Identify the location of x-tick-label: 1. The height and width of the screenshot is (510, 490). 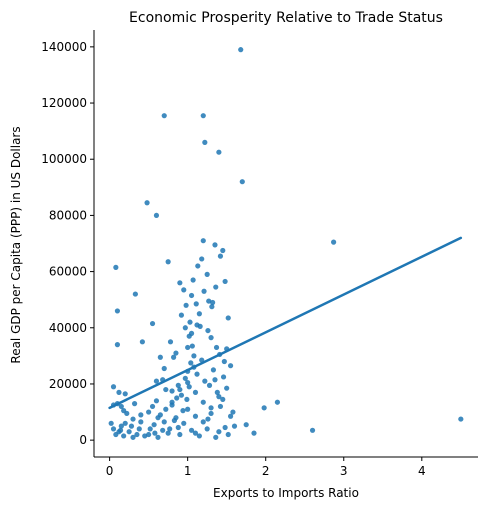
(188, 471).